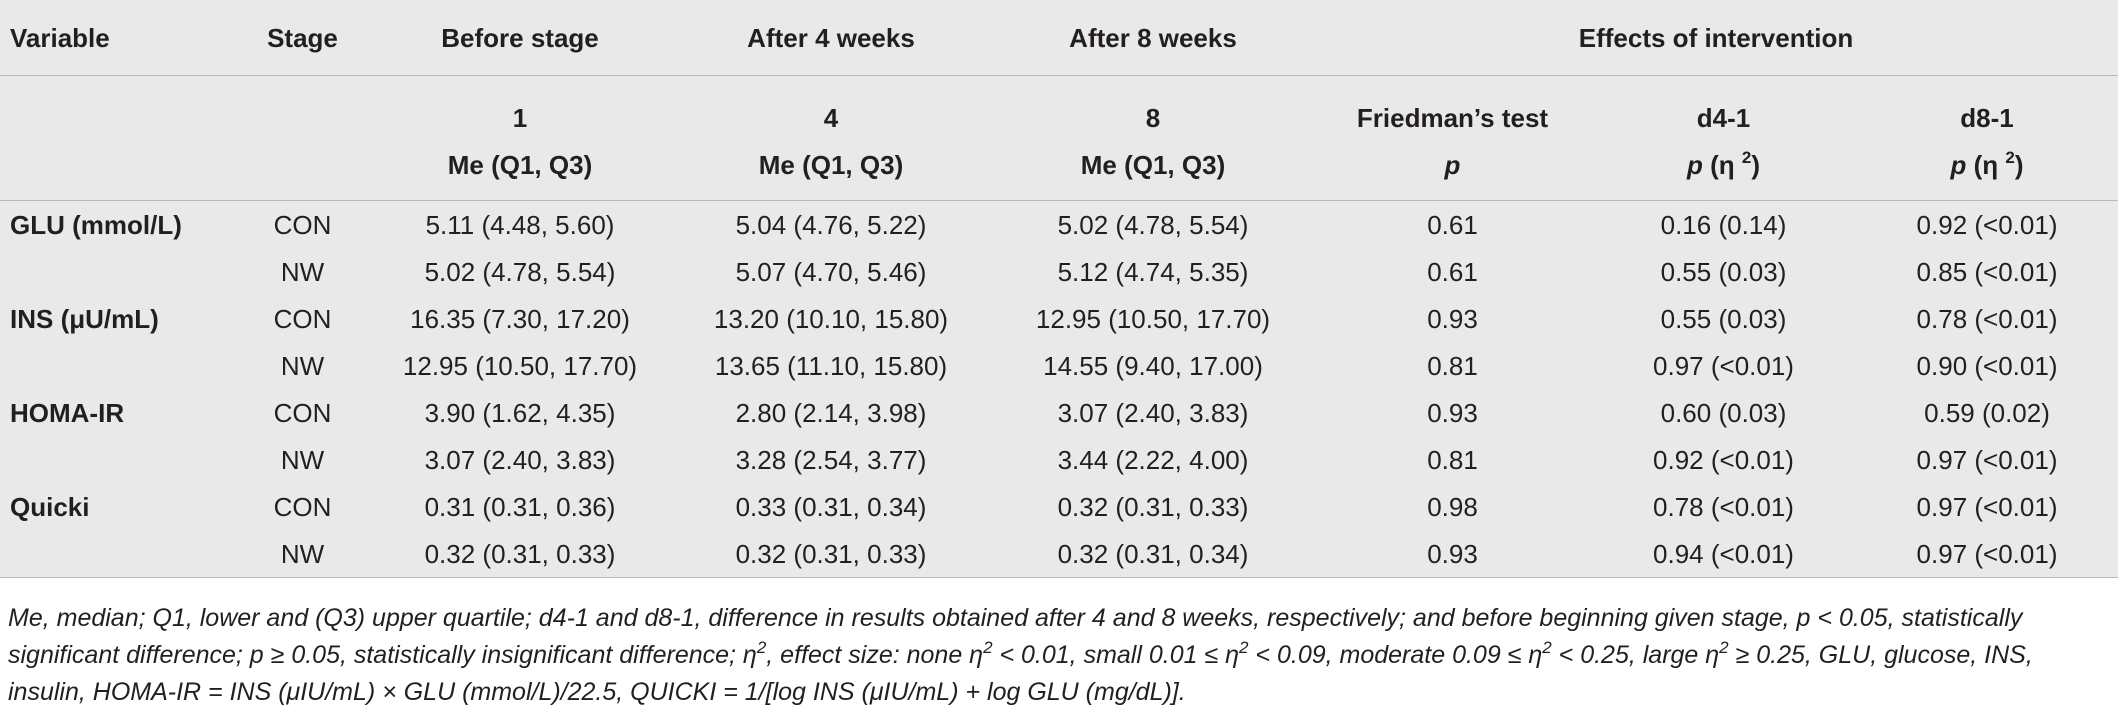 Image resolution: width=2118 pixels, height=721 pixels. Describe the element at coordinates (1452, 118) in the screenshot. I see `sub-friedman: Friedman’s test` at that location.